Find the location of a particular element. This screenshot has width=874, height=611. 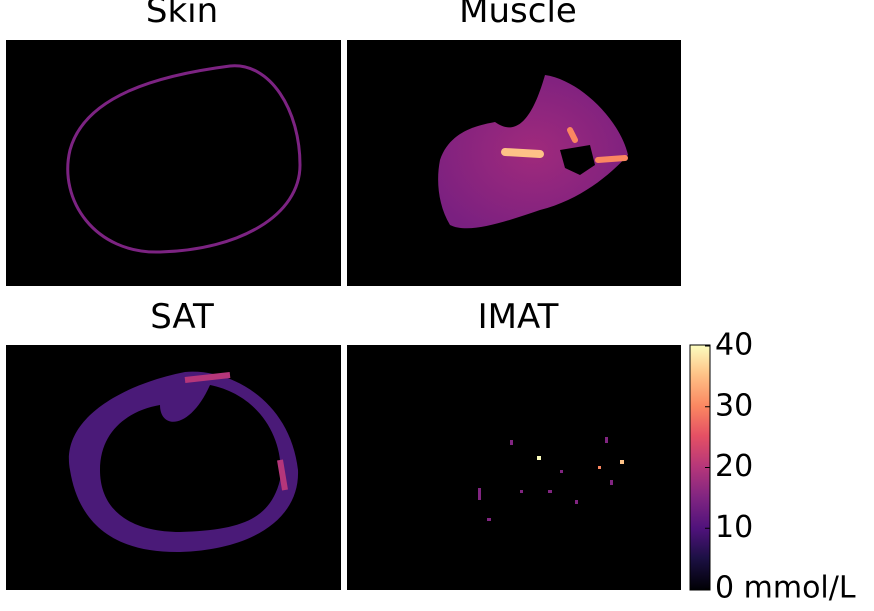

panel-title: Muscle is located at coordinates (518, 15).